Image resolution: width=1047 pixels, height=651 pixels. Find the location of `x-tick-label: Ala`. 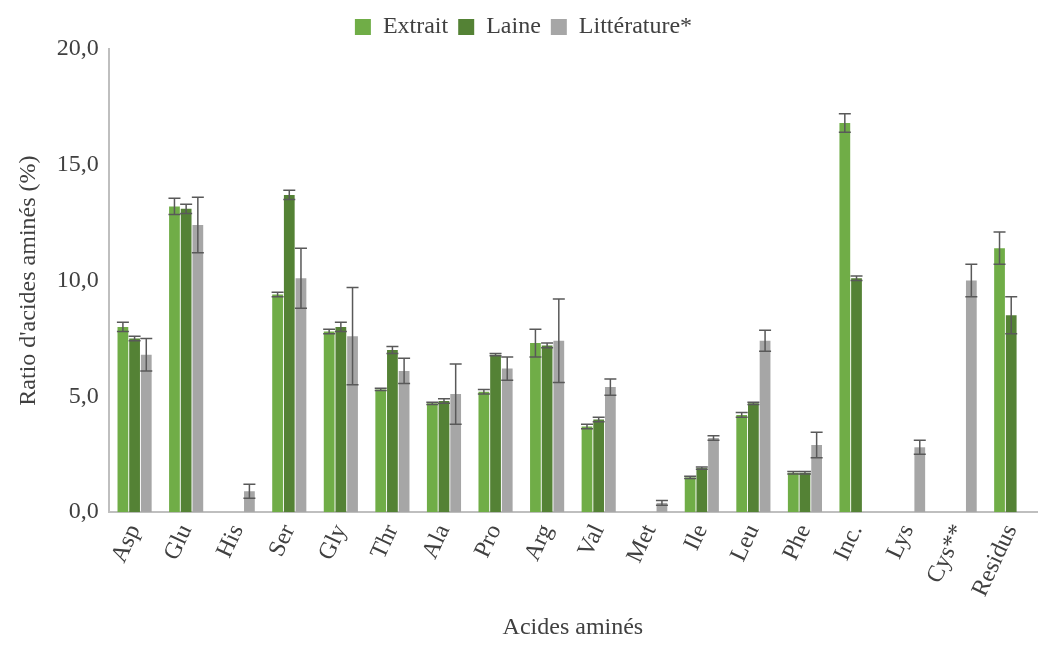

x-tick-label: Ala is located at coordinates (435, 541).